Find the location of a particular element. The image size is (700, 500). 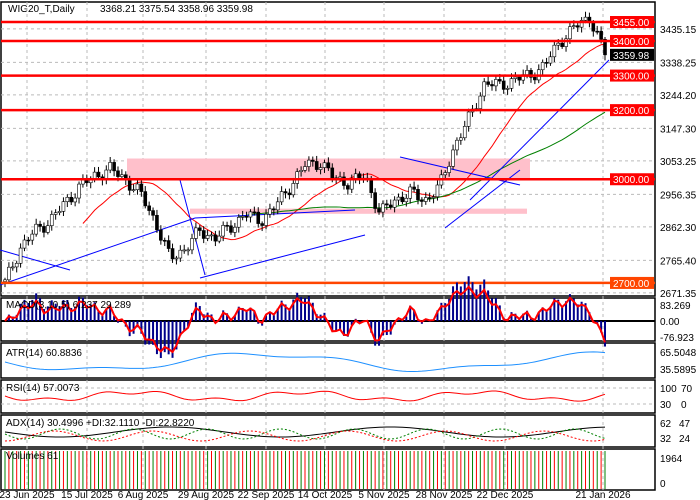

rsi-tick: 100 is located at coordinates (668, 389).